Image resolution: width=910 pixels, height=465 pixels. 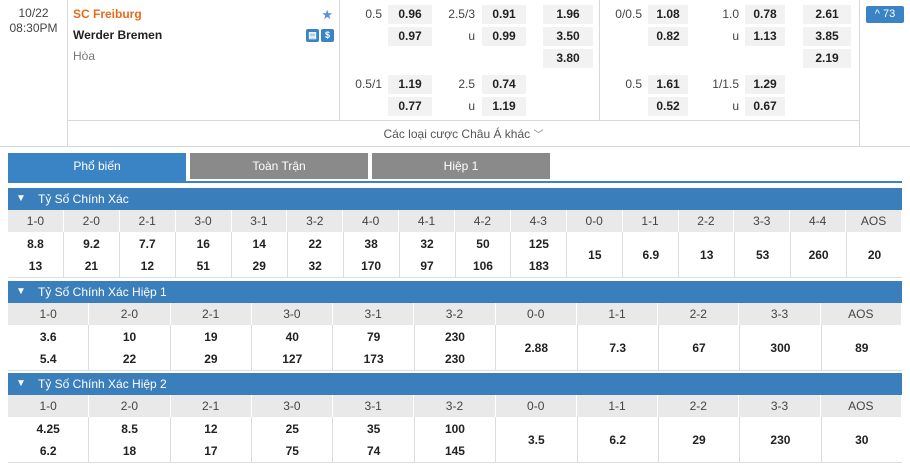 I want to click on odds-value: 7.7, so click(x=147, y=243).